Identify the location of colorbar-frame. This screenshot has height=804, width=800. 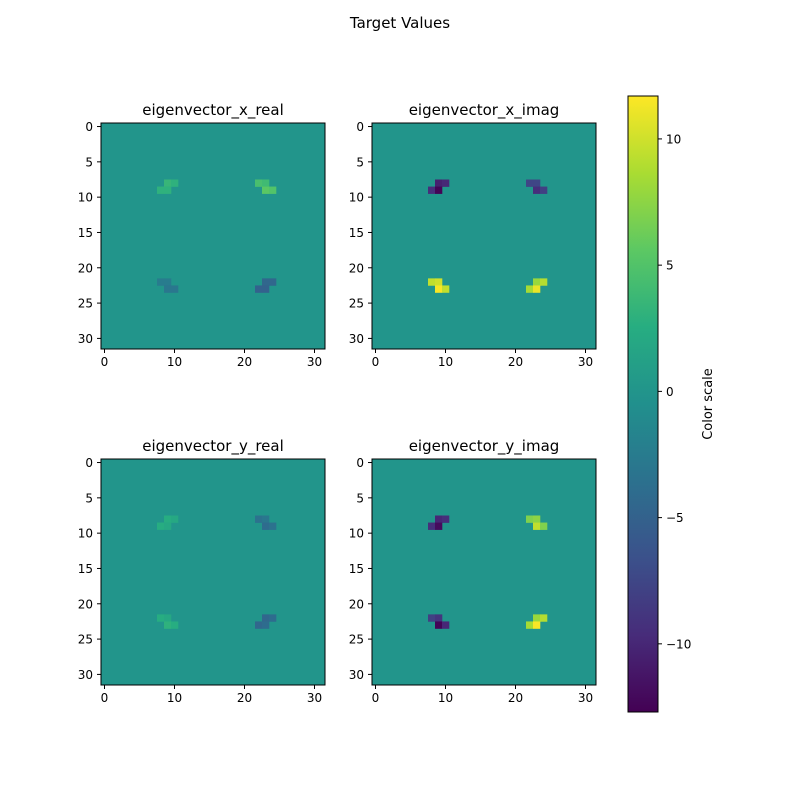
(643, 404).